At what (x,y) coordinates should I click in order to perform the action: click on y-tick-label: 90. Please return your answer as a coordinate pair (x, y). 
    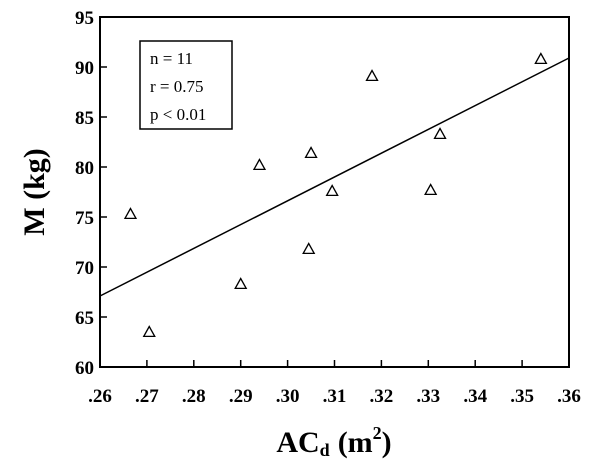
    Looking at the image, I should click on (84, 68).